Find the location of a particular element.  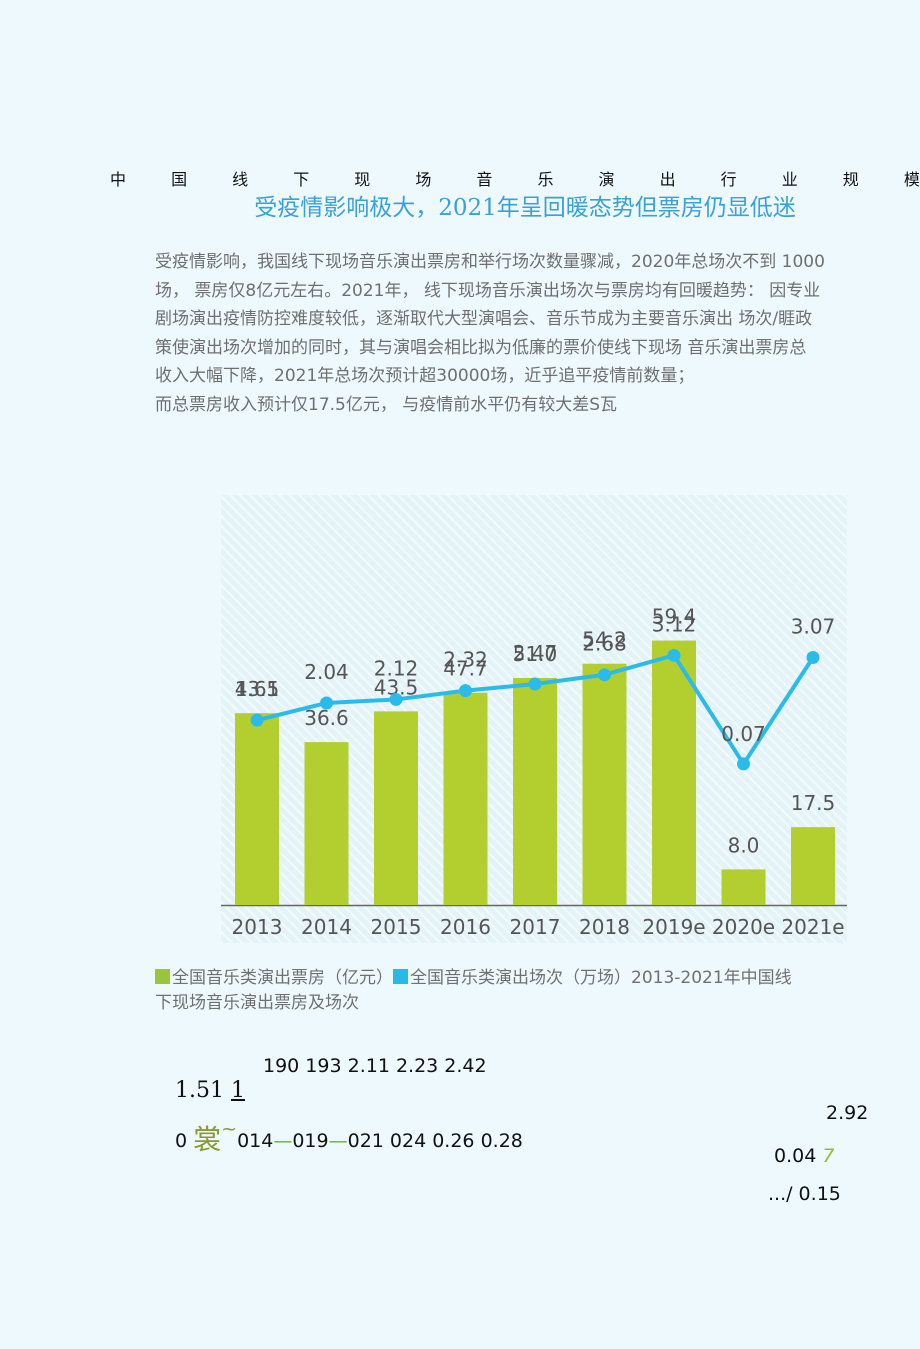

heading-char: 规 is located at coordinates (850, 179).